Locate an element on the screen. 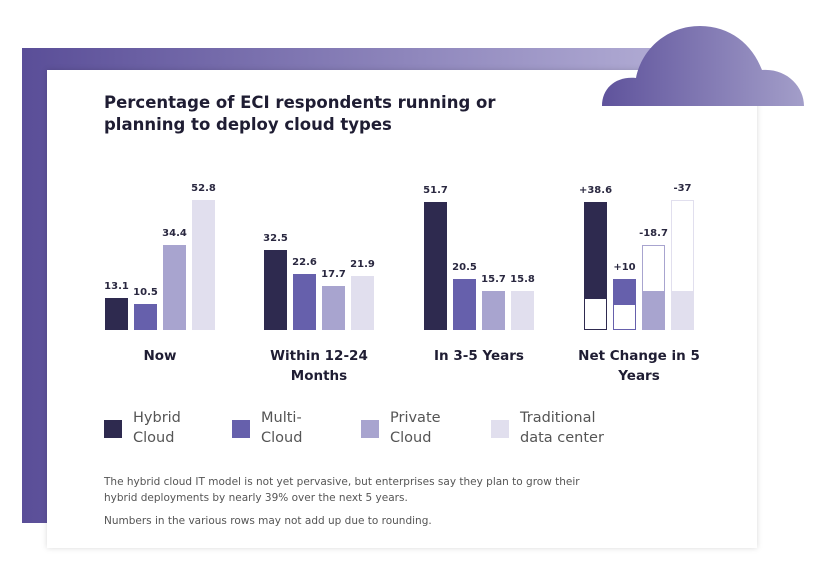 The image size is (814, 572). value-label: 21.9 is located at coordinates (362, 264).